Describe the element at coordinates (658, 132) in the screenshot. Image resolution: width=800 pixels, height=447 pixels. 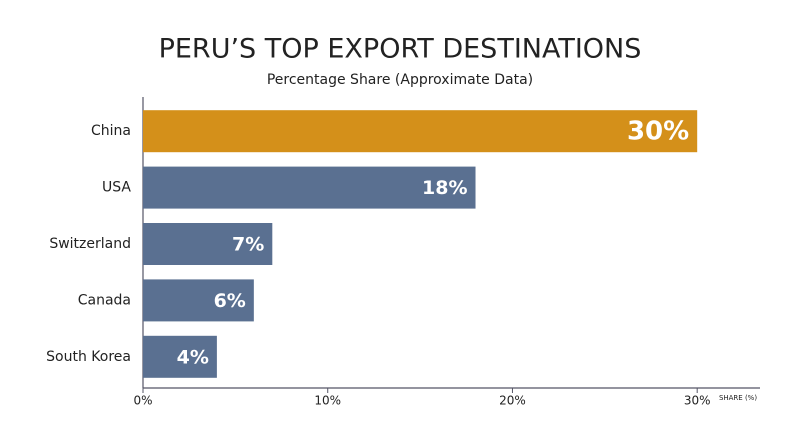
I see `value-label: 30%` at that location.